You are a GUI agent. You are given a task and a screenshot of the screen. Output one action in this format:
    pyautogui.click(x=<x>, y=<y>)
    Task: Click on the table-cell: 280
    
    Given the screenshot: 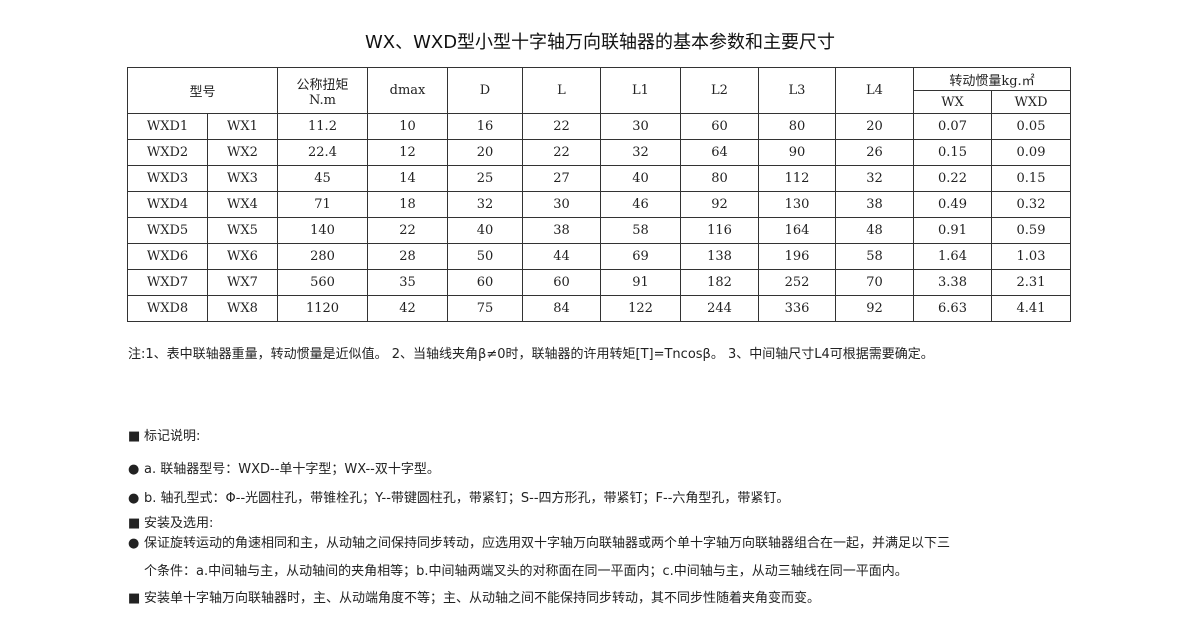 What is the action you would take?
    pyautogui.click(x=322, y=256)
    